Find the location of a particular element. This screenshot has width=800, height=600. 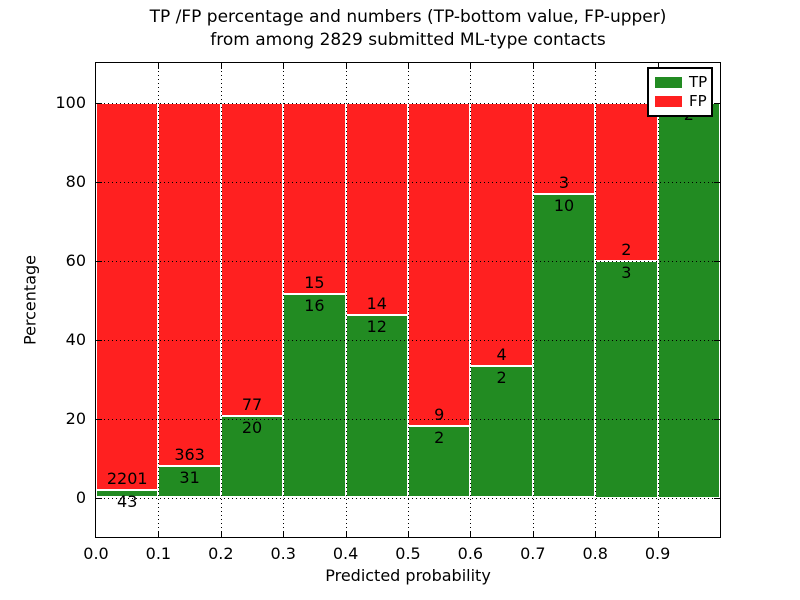

tp-count-label: 3 is located at coordinates (626, 272).